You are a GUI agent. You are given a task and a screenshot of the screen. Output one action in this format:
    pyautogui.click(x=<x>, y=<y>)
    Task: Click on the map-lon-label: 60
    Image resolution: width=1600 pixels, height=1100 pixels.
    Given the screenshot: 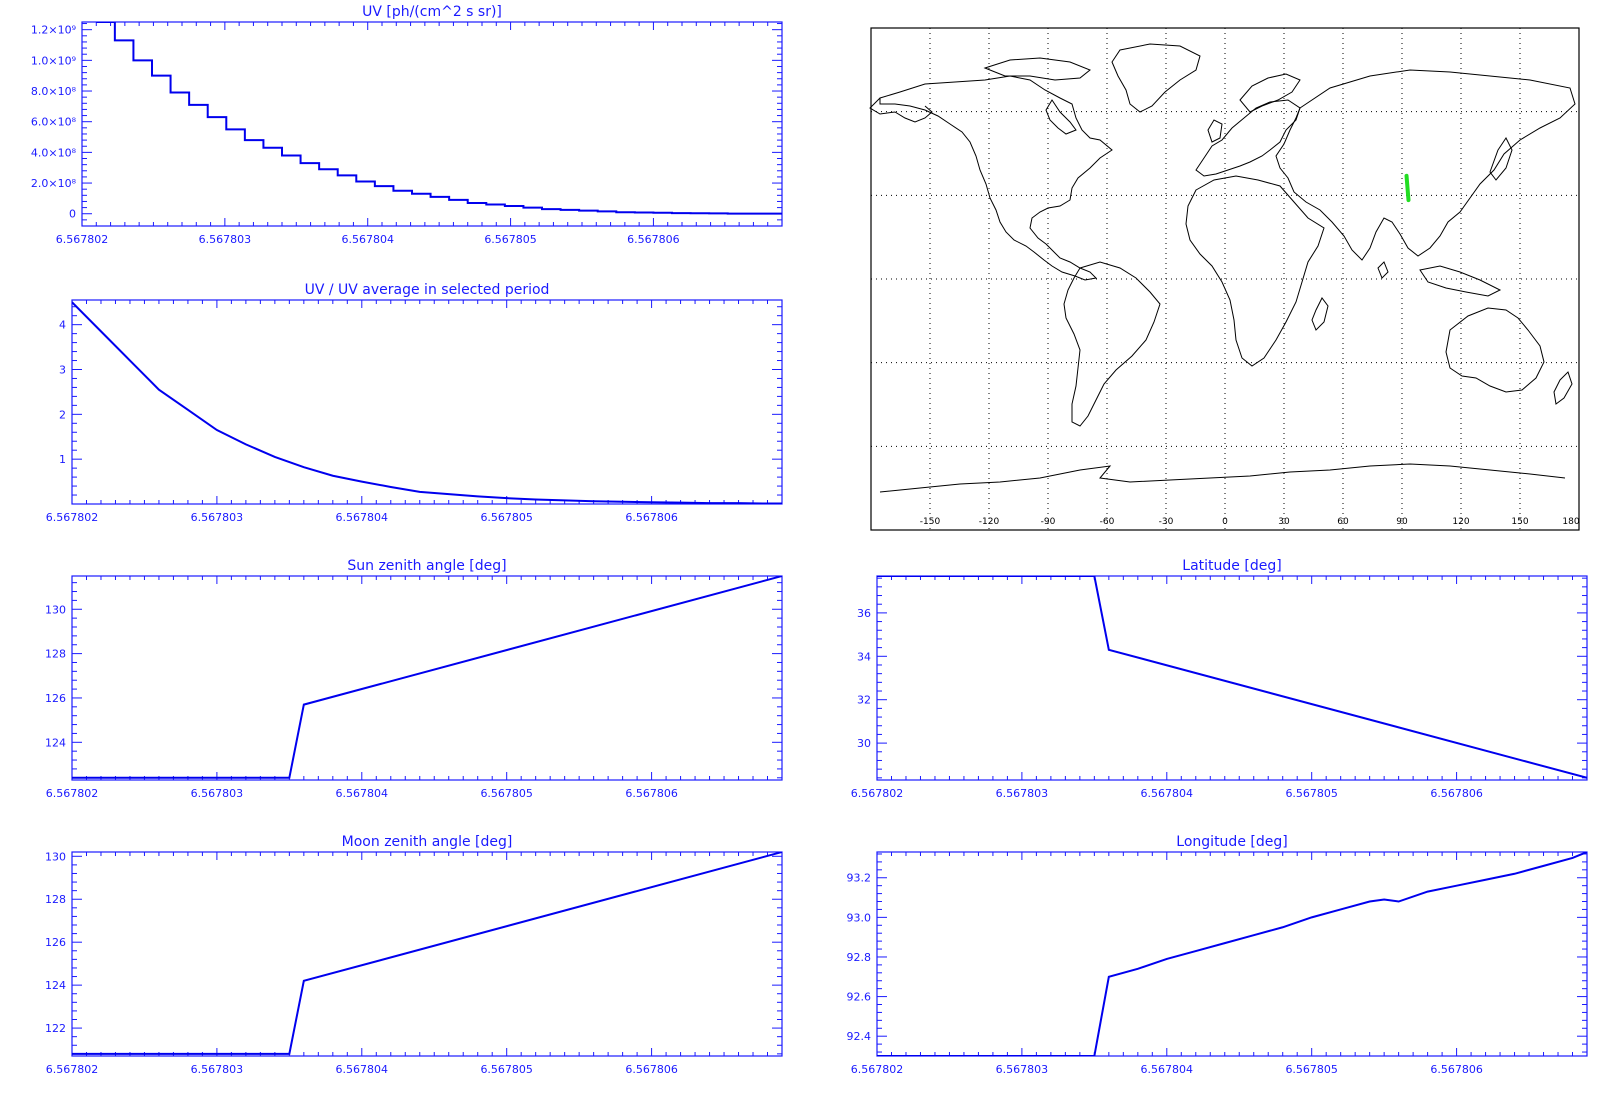 What is the action you would take?
    pyautogui.click(x=1343, y=522)
    